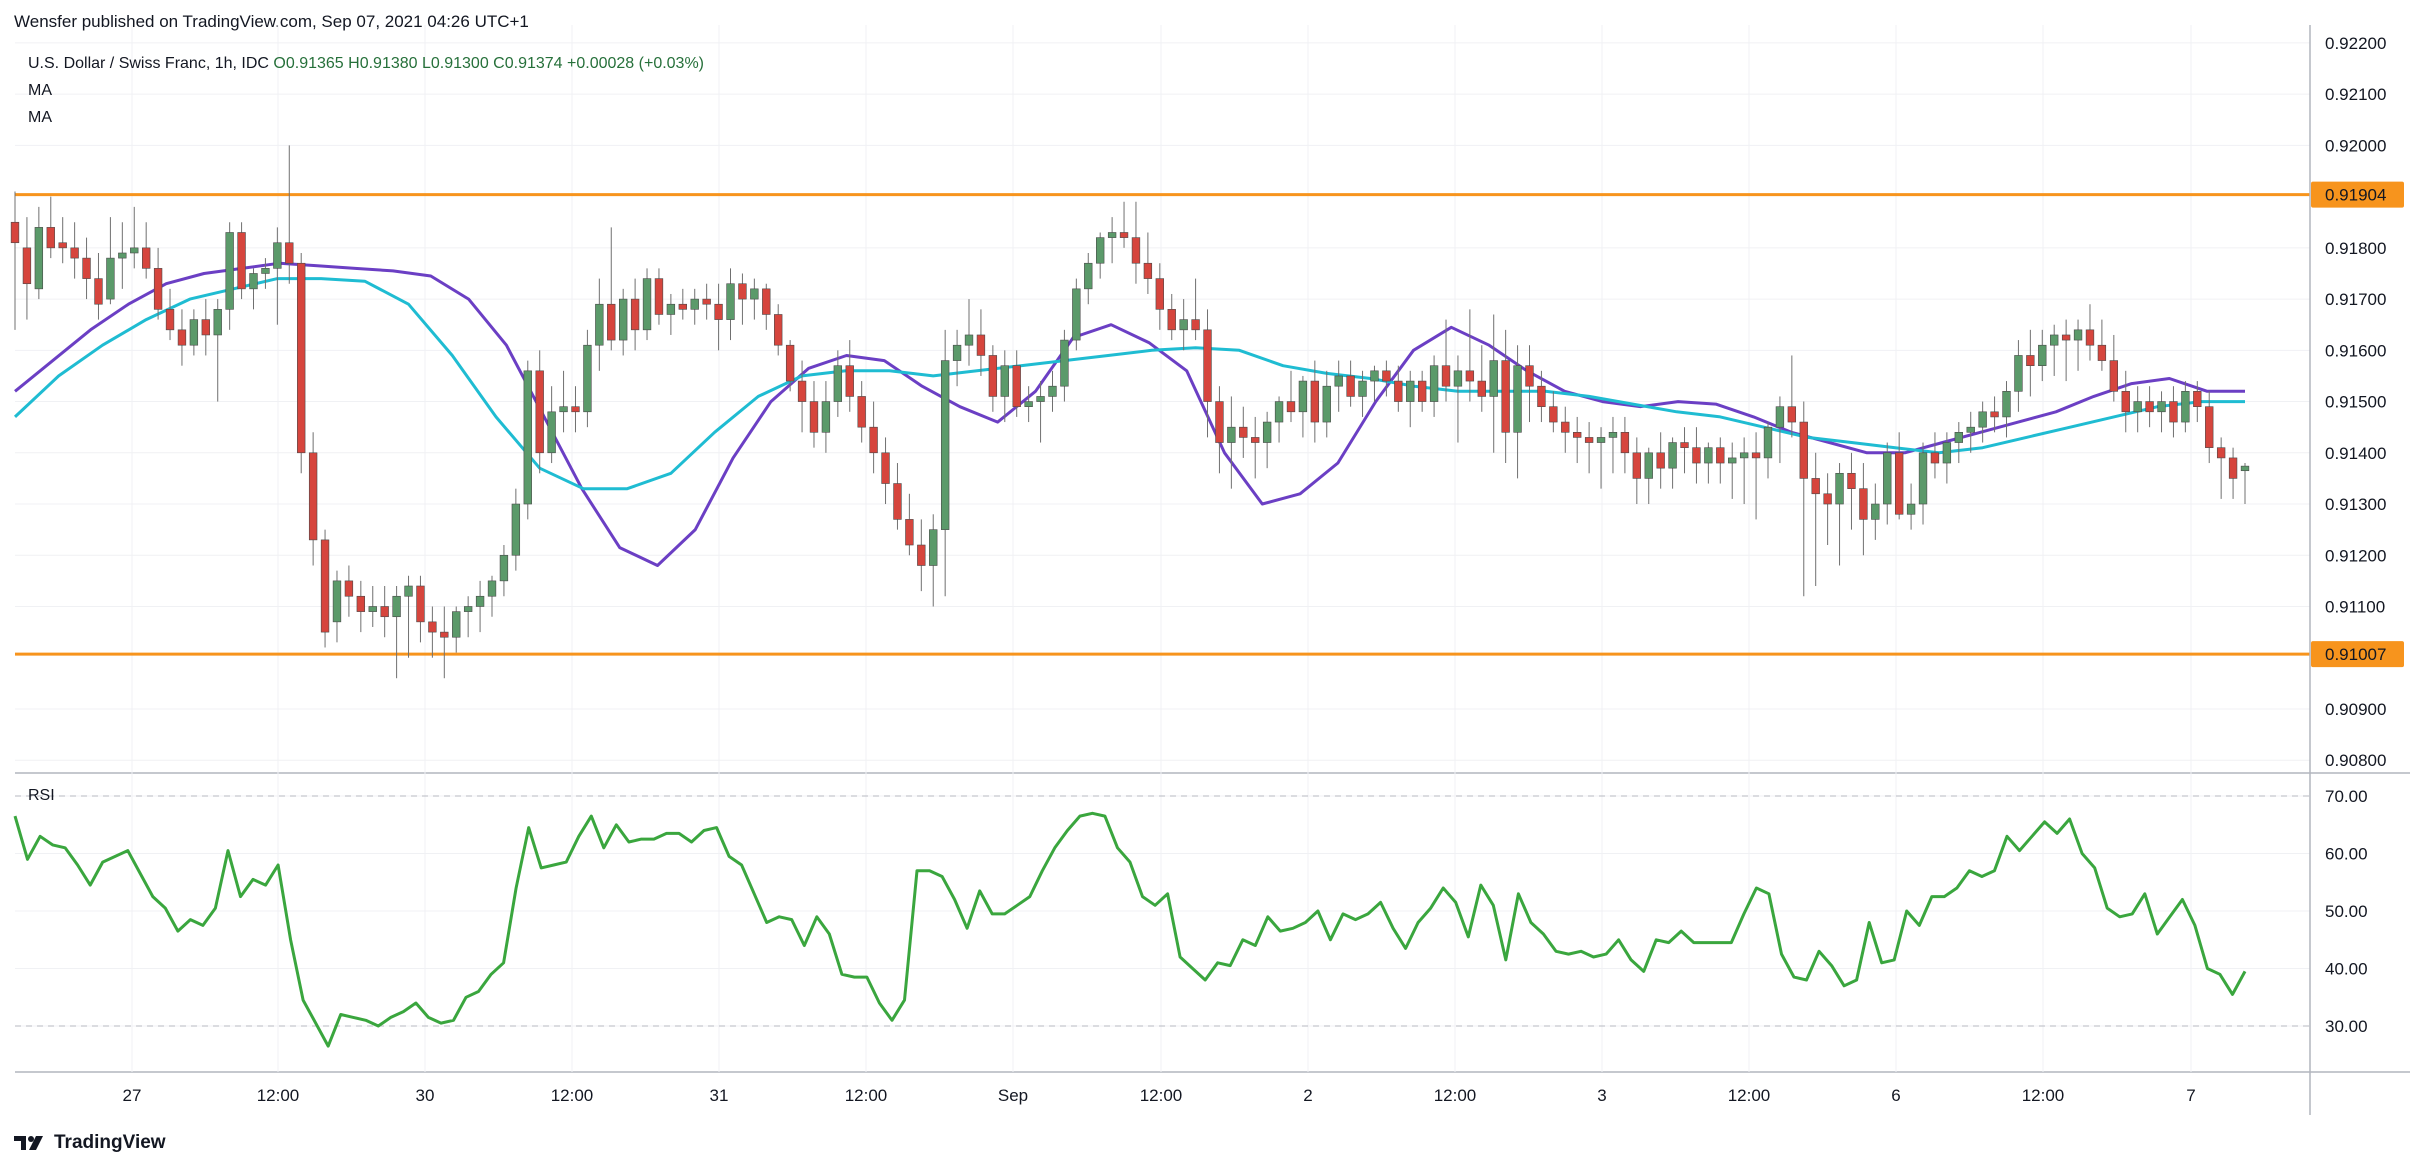 This screenshot has height=1171, width=2425. What do you see at coordinates (2355, 402) in the screenshot?
I see `price-tick-label: 0.91500` at bounding box center [2355, 402].